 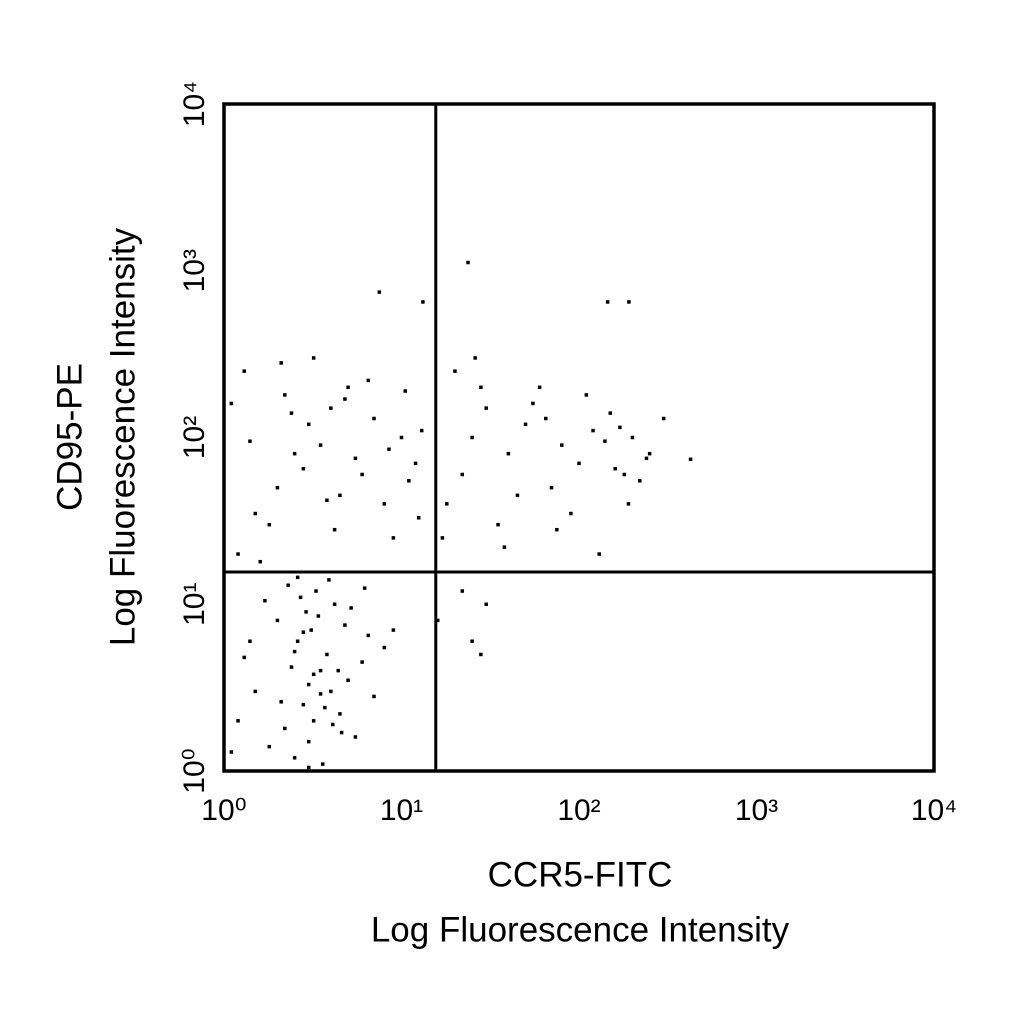 I want to click on x-tick-label: 10¹, so click(x=401, y=810).